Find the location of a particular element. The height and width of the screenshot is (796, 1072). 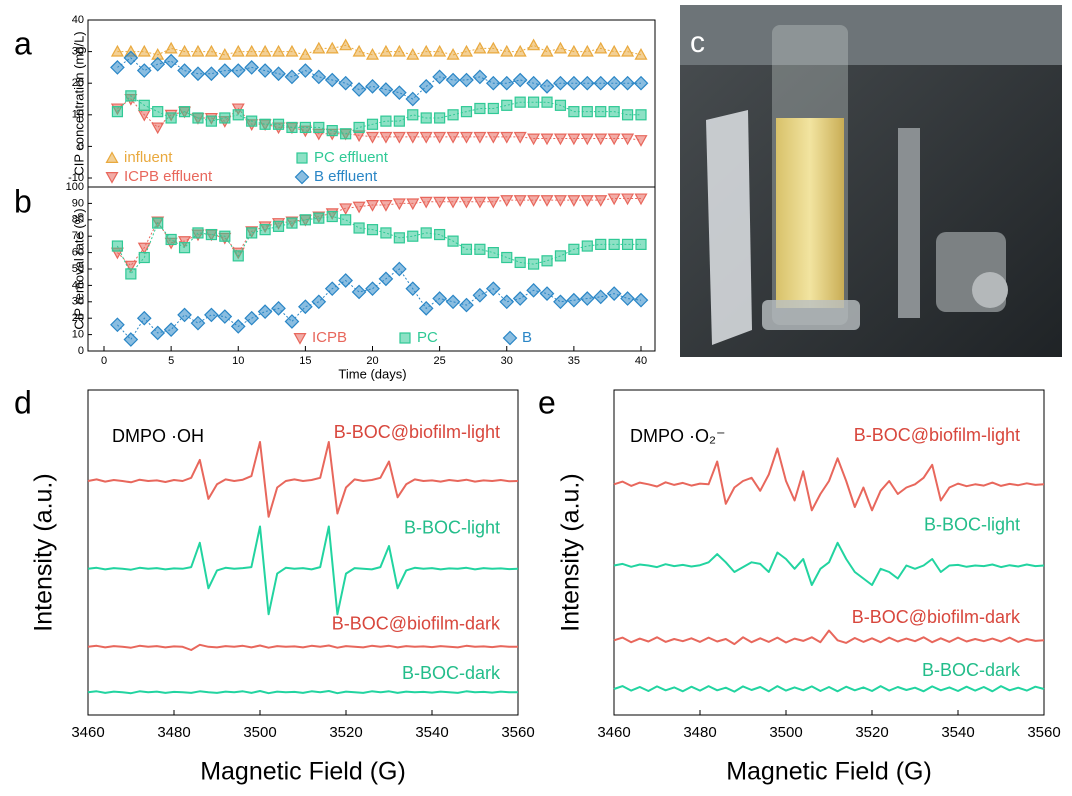

x-tick-label: 5 is located at coordinates (171, 361).